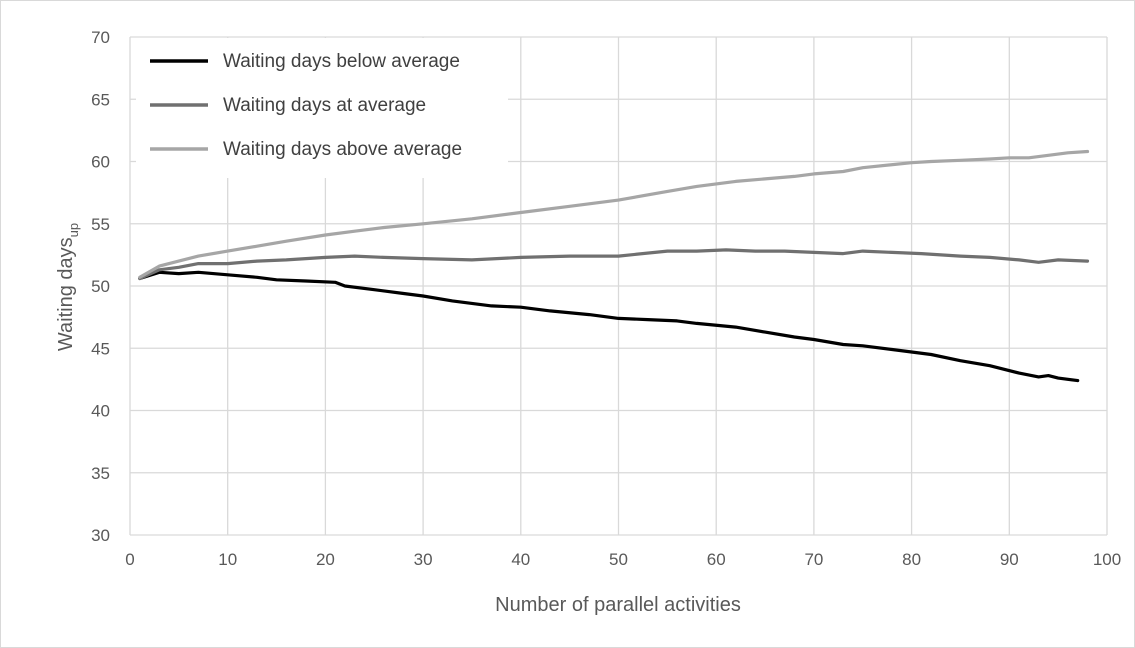 Image resolution: width=1135 pixels, height=648 pixels. What do you see at coordinates (100, 224) in the screenshot?
I see `y-tick-label: 55` at bounding box center [100, 224].